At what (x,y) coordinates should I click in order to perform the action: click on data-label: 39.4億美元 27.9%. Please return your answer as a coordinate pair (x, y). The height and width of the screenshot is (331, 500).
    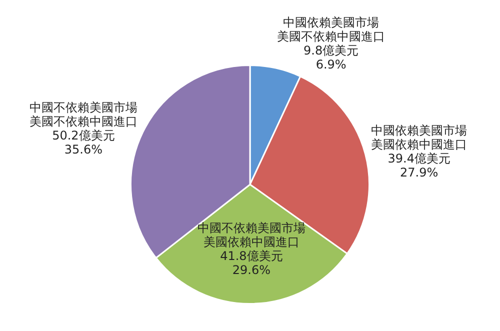
    Looking at the image, I should click on (419, 166).